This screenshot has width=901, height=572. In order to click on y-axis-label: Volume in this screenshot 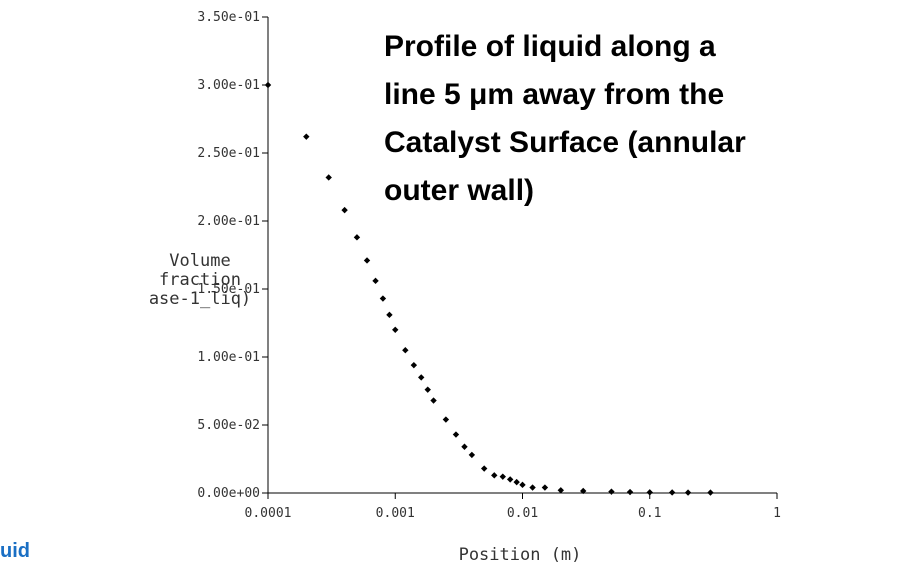, I will do `click(199, 261)`.